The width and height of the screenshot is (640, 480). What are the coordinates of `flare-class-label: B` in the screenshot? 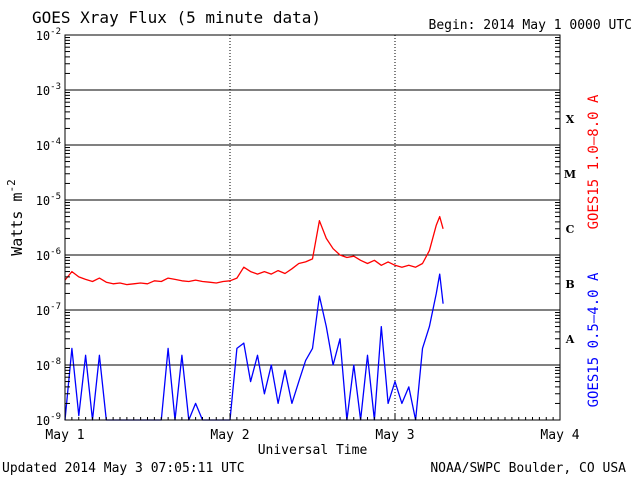 It's located at (569, 284).